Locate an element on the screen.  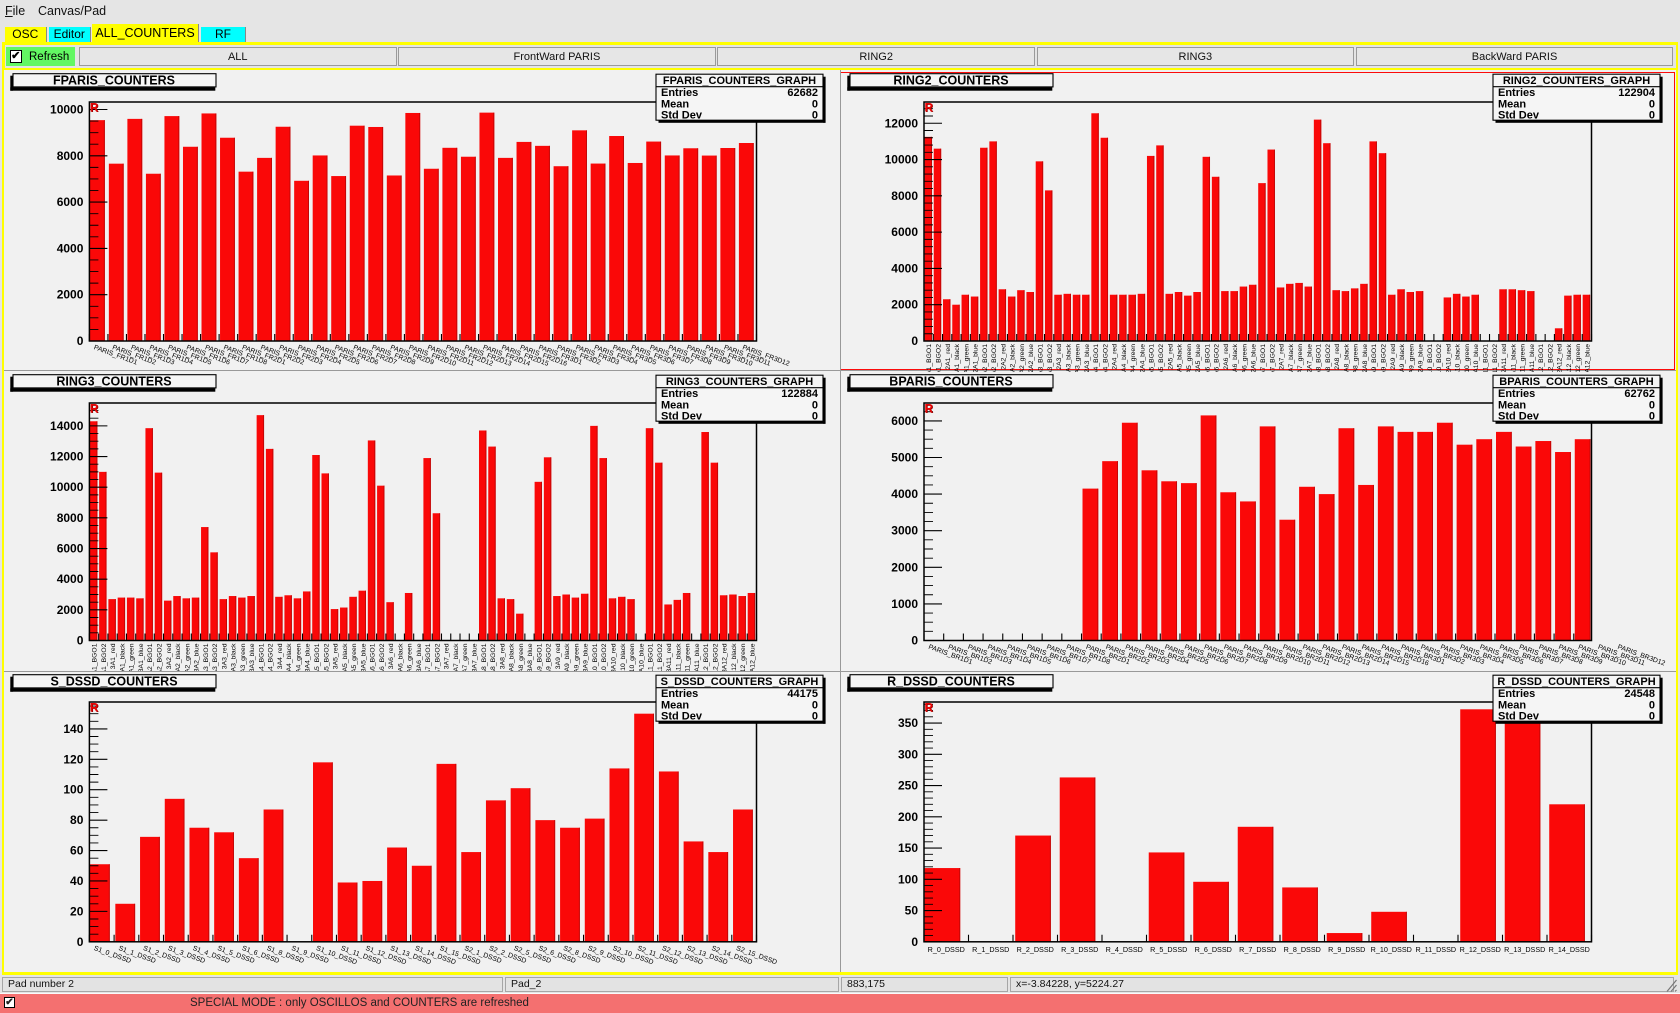
svg-text: 3A3_red is located at coordinates (224, 656).